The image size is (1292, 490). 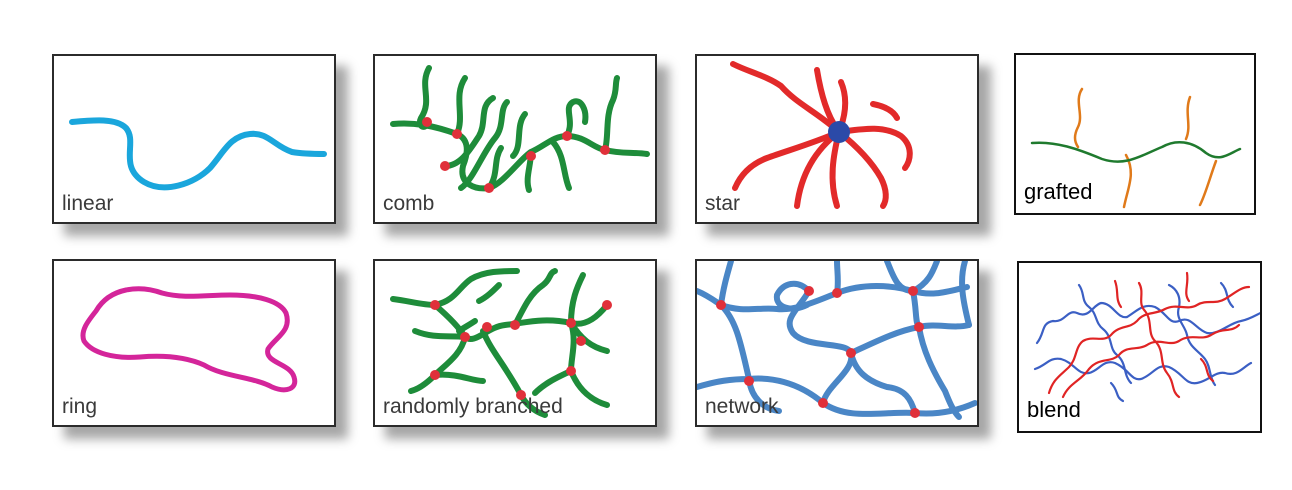 I want to click on panel-label-grafted: grafted, so click(x=1058, y=191).